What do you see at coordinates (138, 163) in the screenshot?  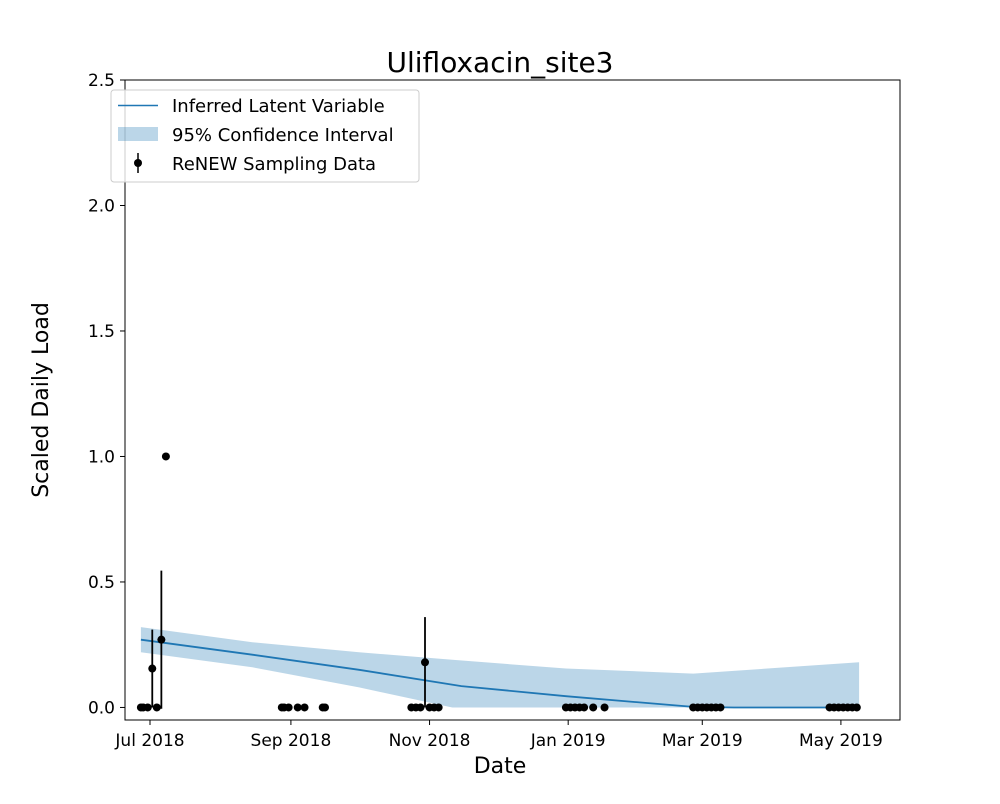 I see `legend-point-swatch` at bounding box center [138, 163].